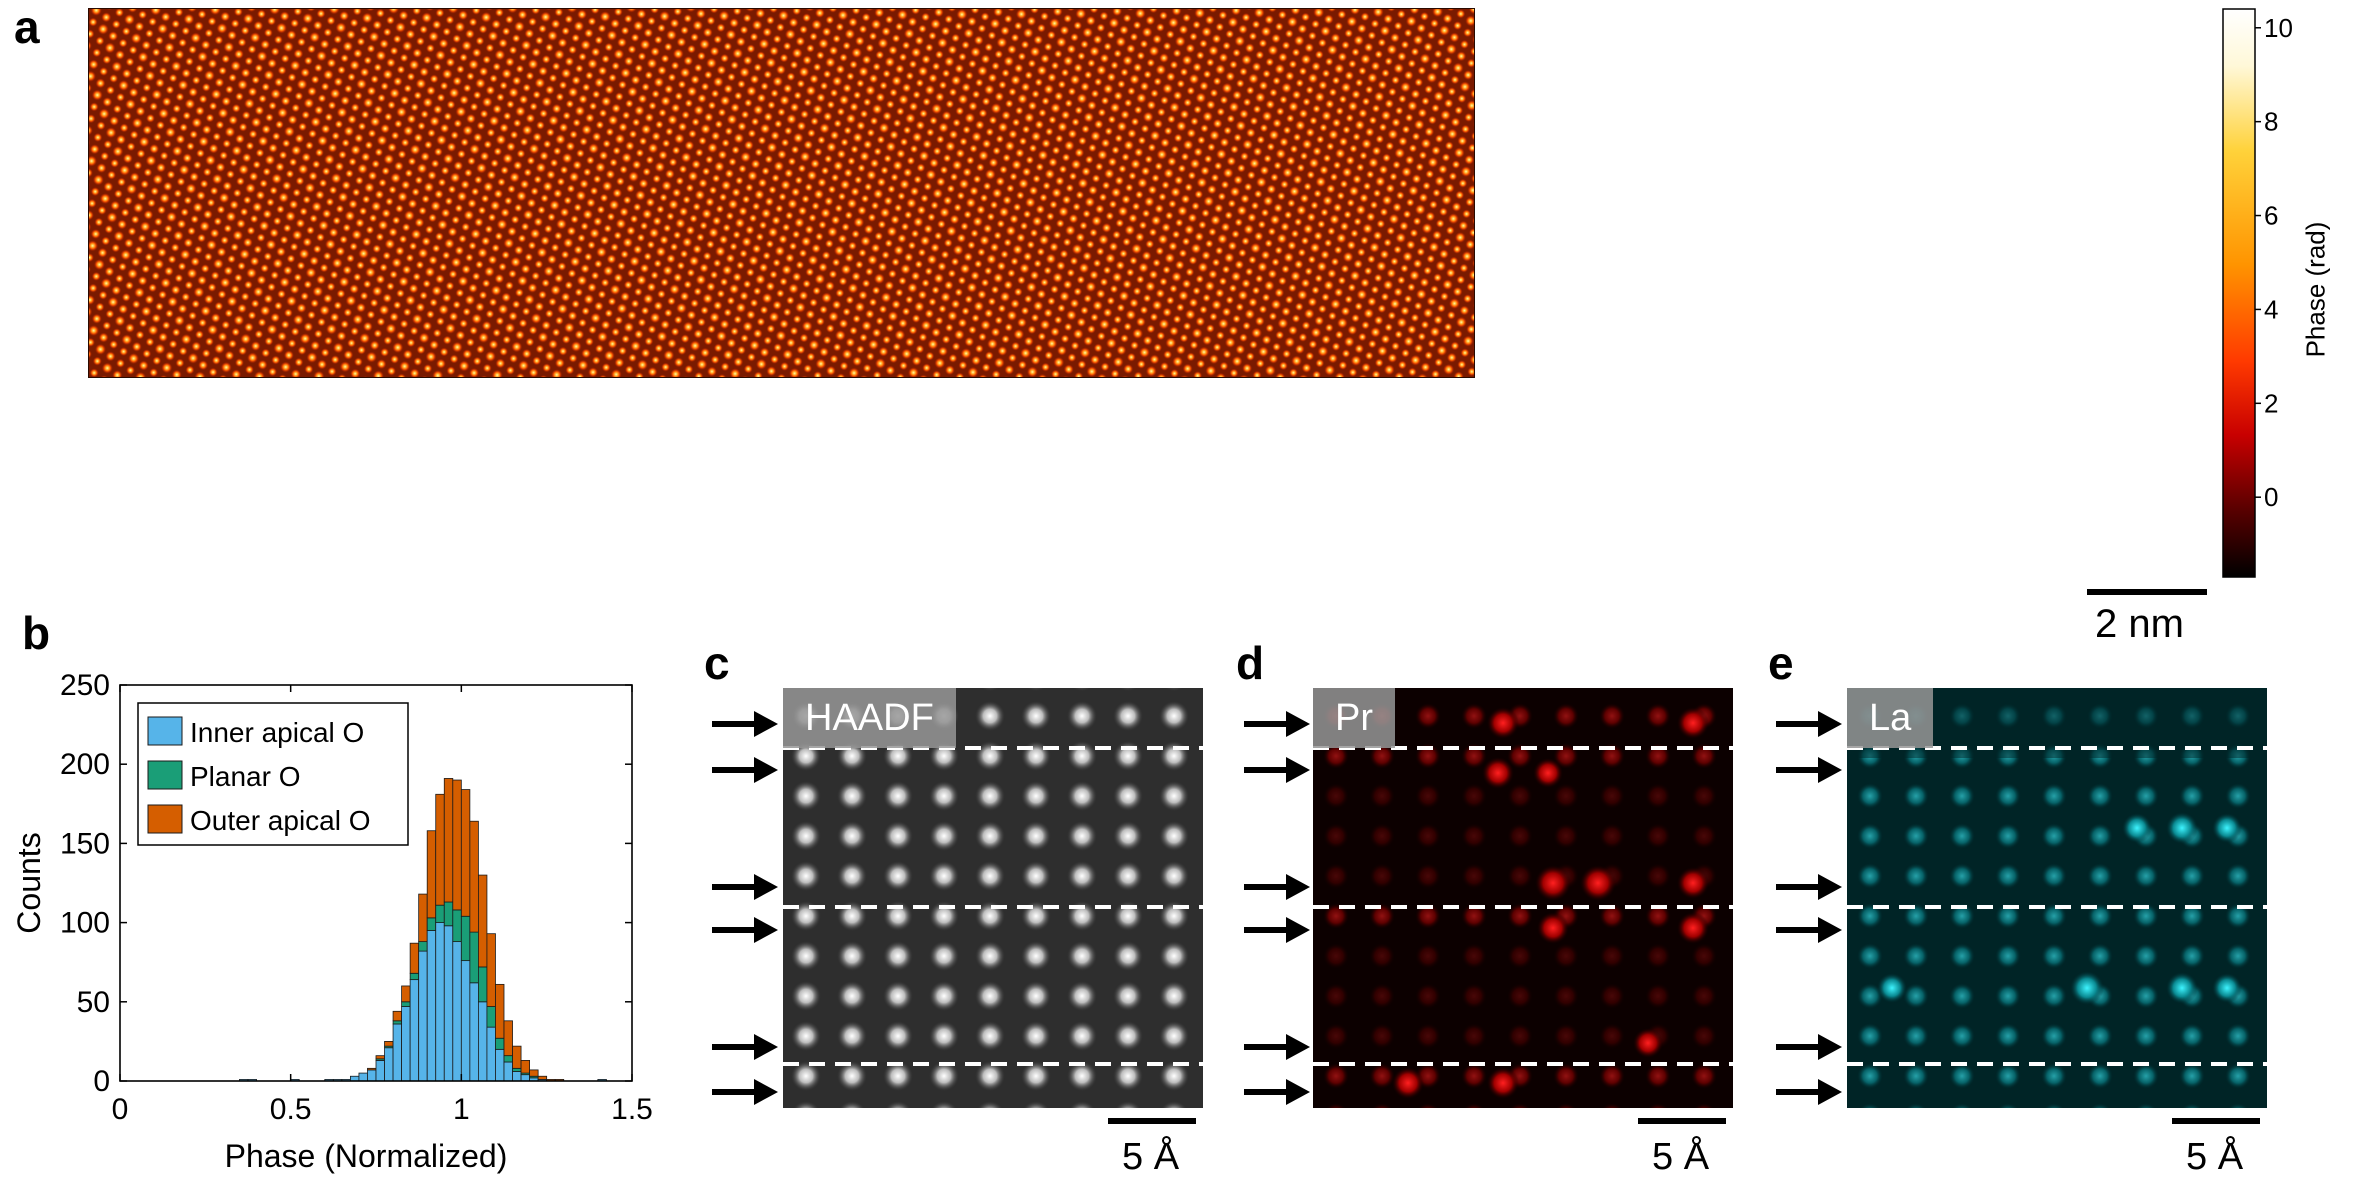  Describe the element at coordinates (2315, 289) in the screenshot. I see `colorbar-label: Phase (rad)` at that location.